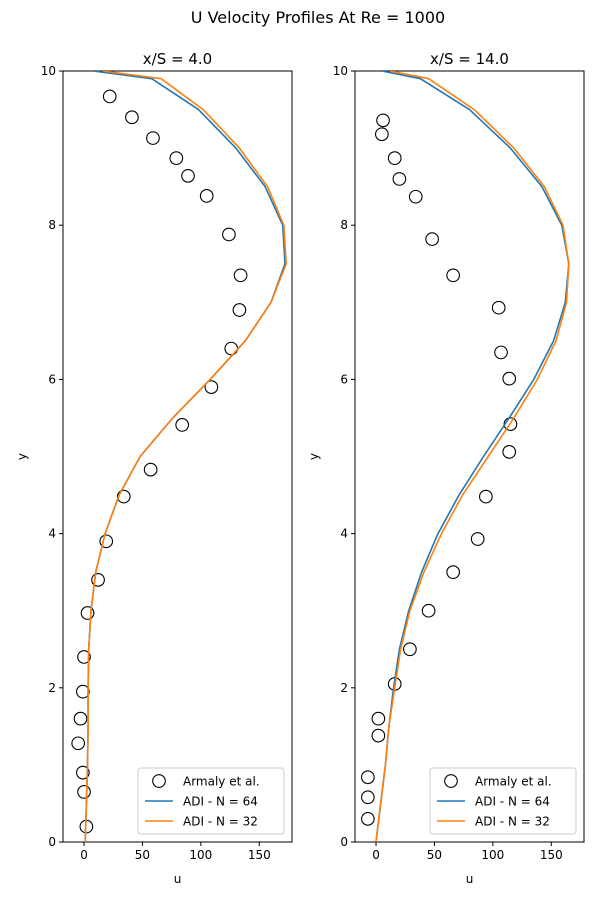  Describe the element at coordinates (177, 59) in the screenshot. I see `subplot-title: x/S = 4.0` at that location.